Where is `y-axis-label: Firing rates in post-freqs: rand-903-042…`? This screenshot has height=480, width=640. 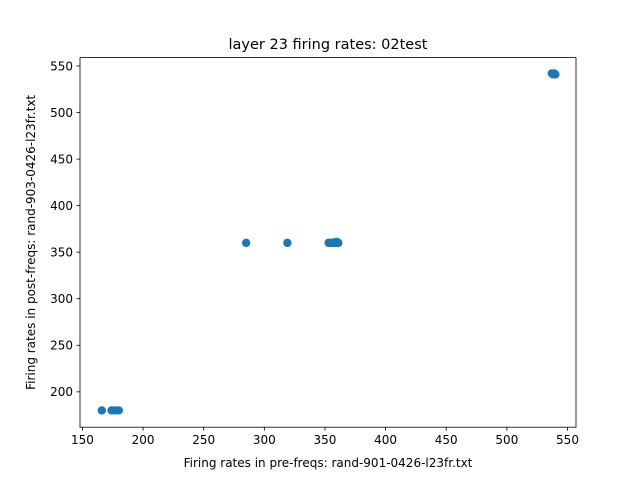 y-axis-label: Firing rates in post-freqs: rand-903-042… is located at coordinates (31, 242).